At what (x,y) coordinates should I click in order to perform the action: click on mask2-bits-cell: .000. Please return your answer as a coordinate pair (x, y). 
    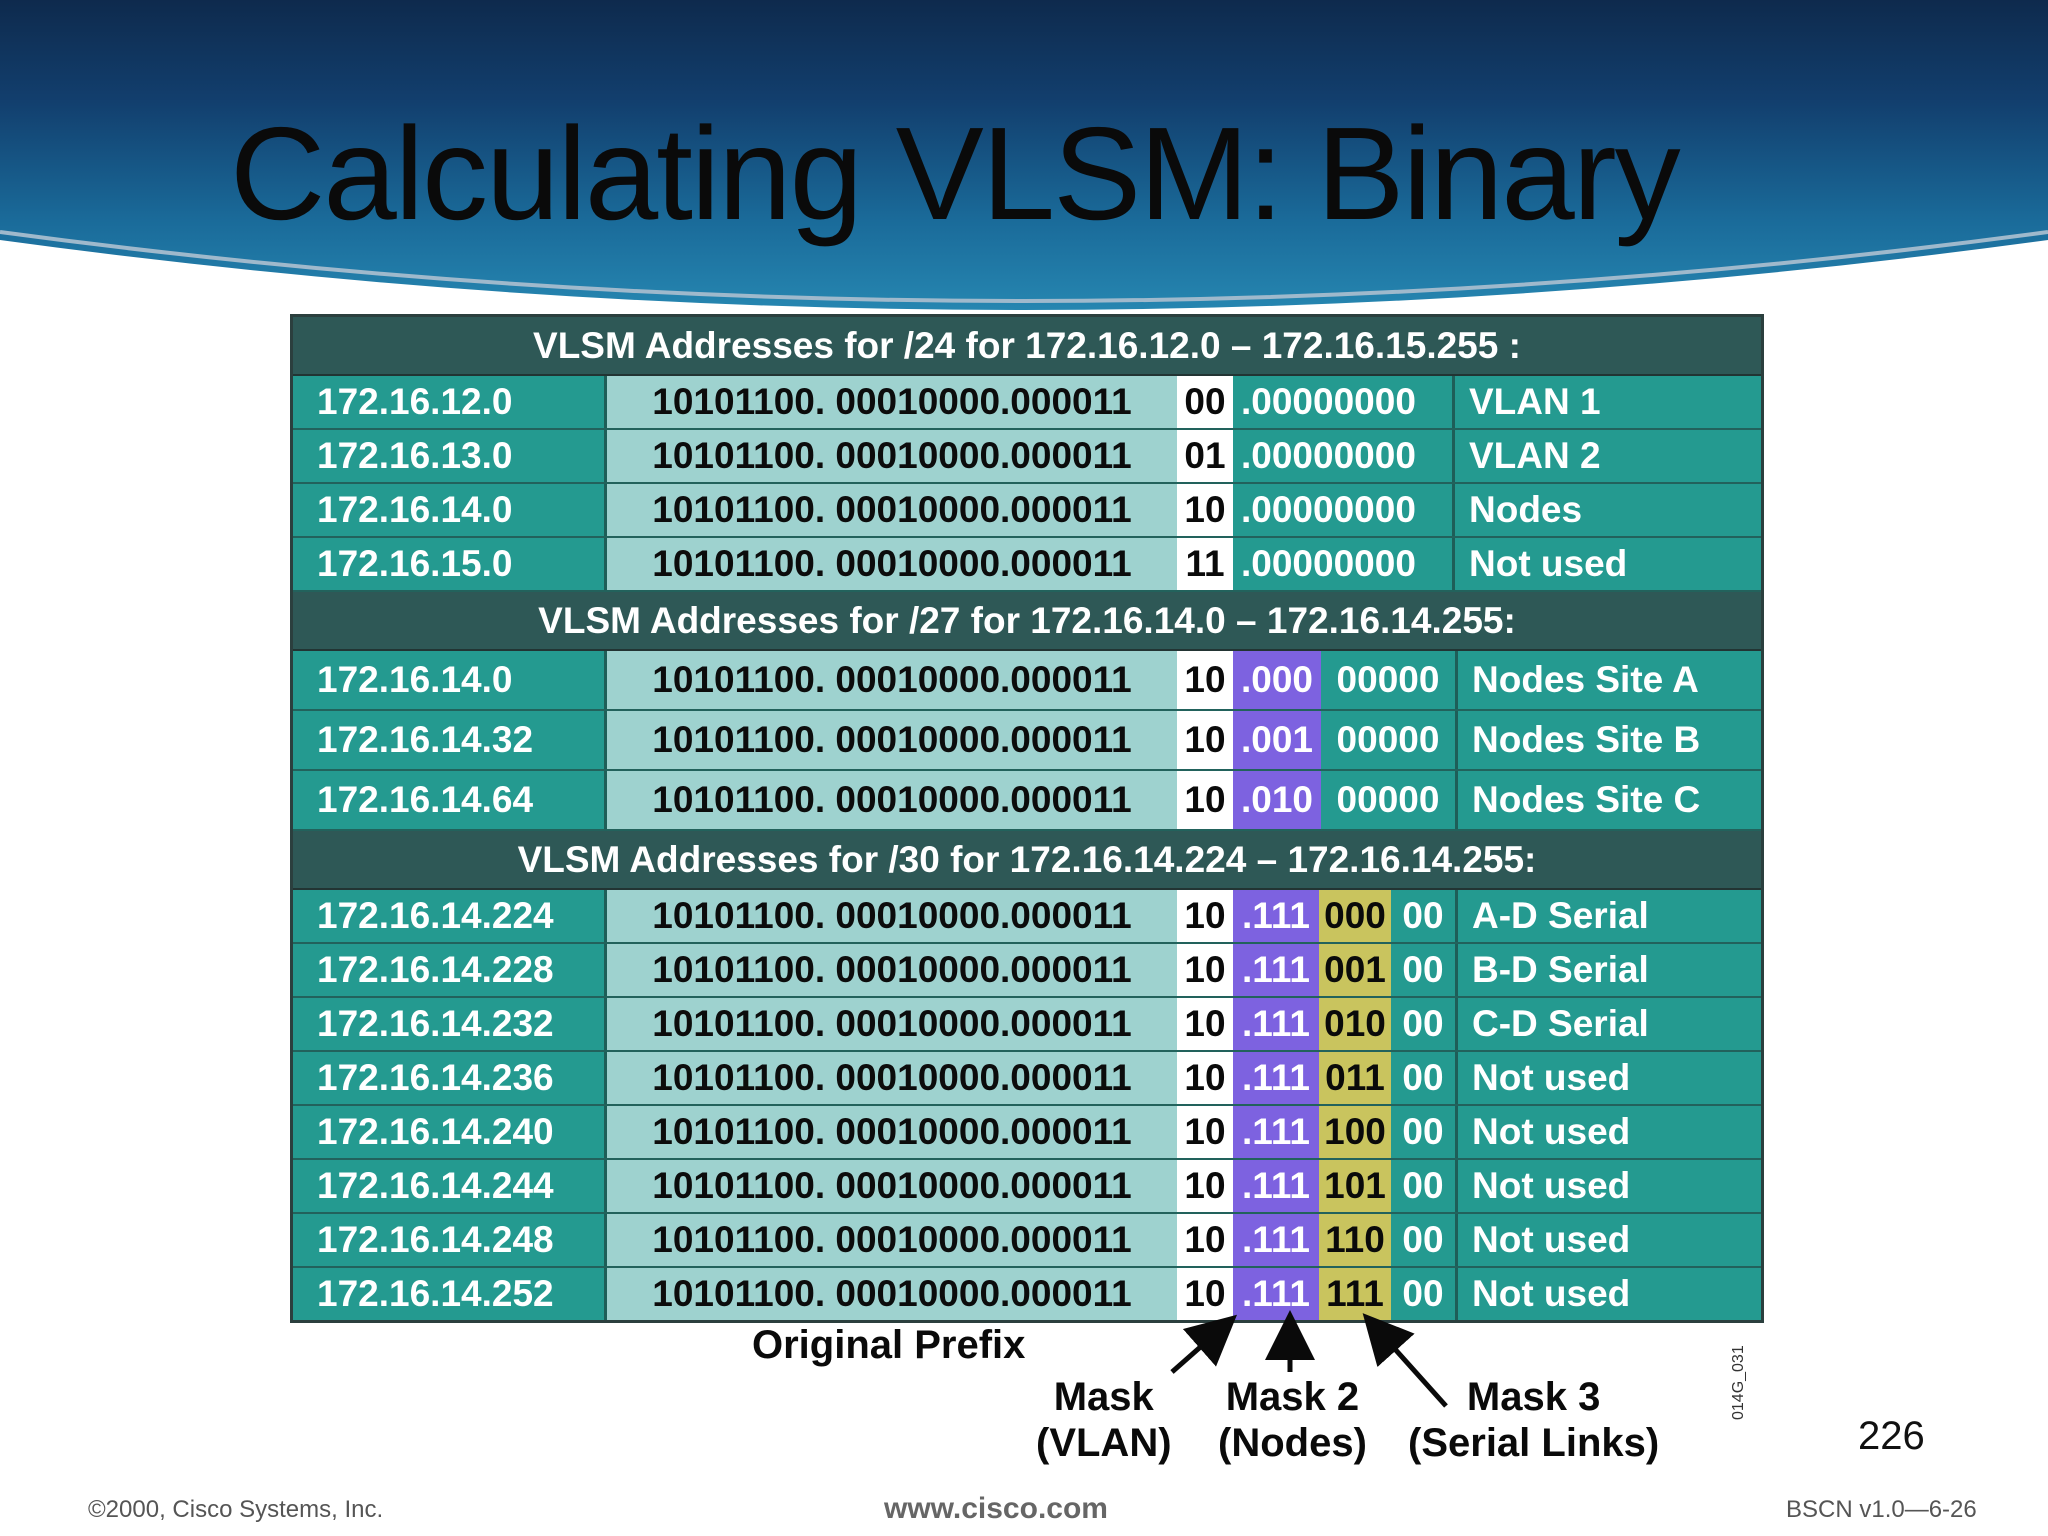
    Looking at the image, I should click on (1277, 680).